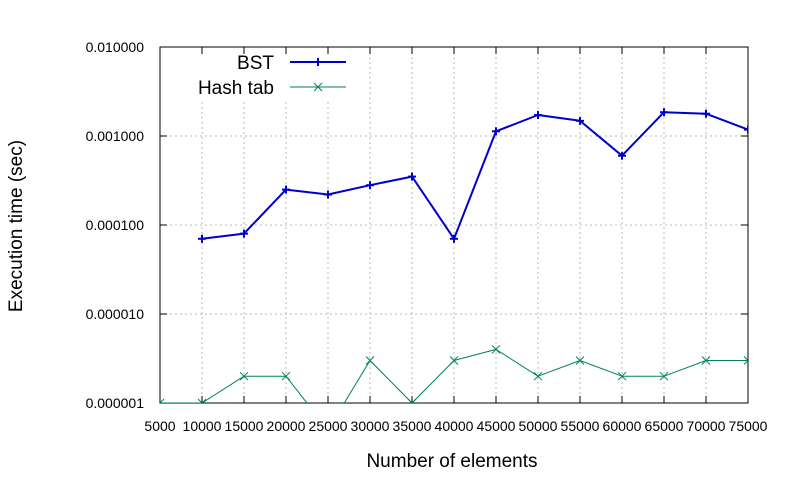  Describe the element at coordinates (286, 426) in the screenshot. I see `x-tick-label: 20000` at that location.